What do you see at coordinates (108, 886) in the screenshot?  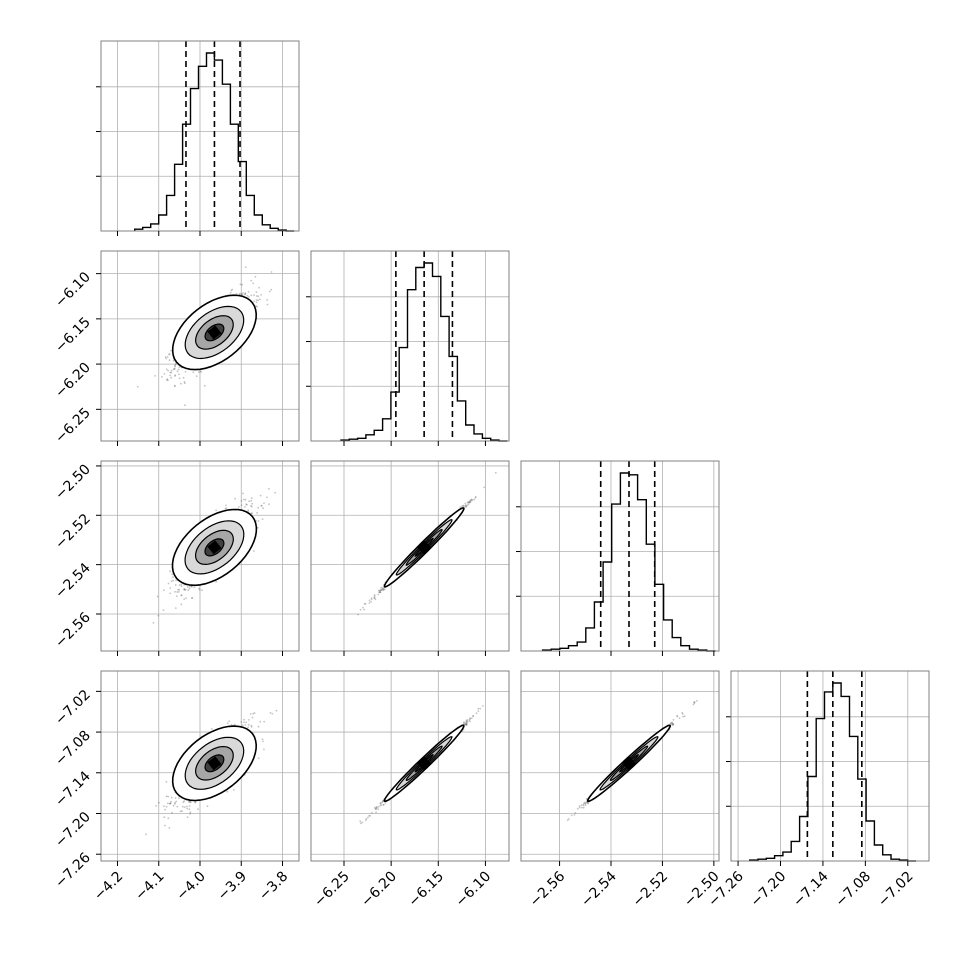 I see `x-tick-label: −4.2` at bounding box center [108, 886].